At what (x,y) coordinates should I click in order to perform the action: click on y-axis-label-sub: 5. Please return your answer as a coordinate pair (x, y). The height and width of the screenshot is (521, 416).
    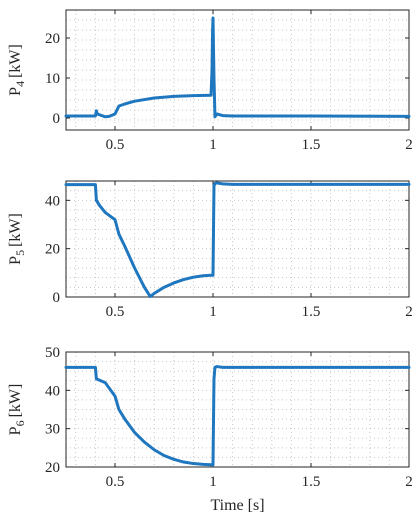
    Looking at the image, I should click on (20, 253).